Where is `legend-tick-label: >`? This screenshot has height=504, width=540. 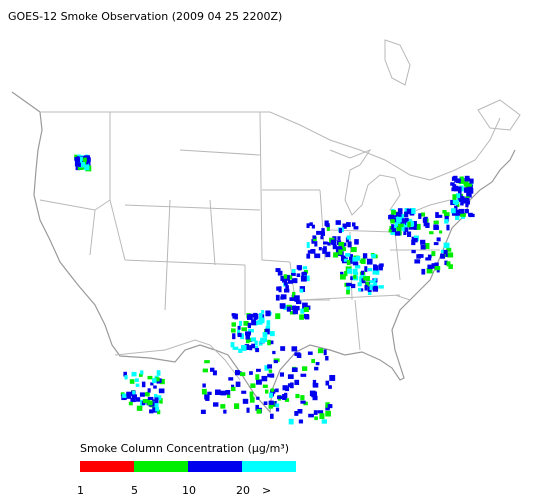 legend-tick-label: > is located at coordinates (266, 490).